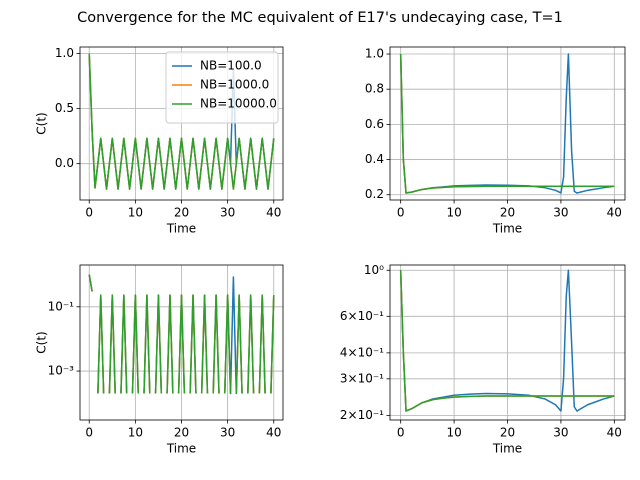 The height and width of the screenshot is (480, 640). Describe the element at coordinates (374, 270) in the screenshot. I see `y-tick-label: 10⁰` at that location.